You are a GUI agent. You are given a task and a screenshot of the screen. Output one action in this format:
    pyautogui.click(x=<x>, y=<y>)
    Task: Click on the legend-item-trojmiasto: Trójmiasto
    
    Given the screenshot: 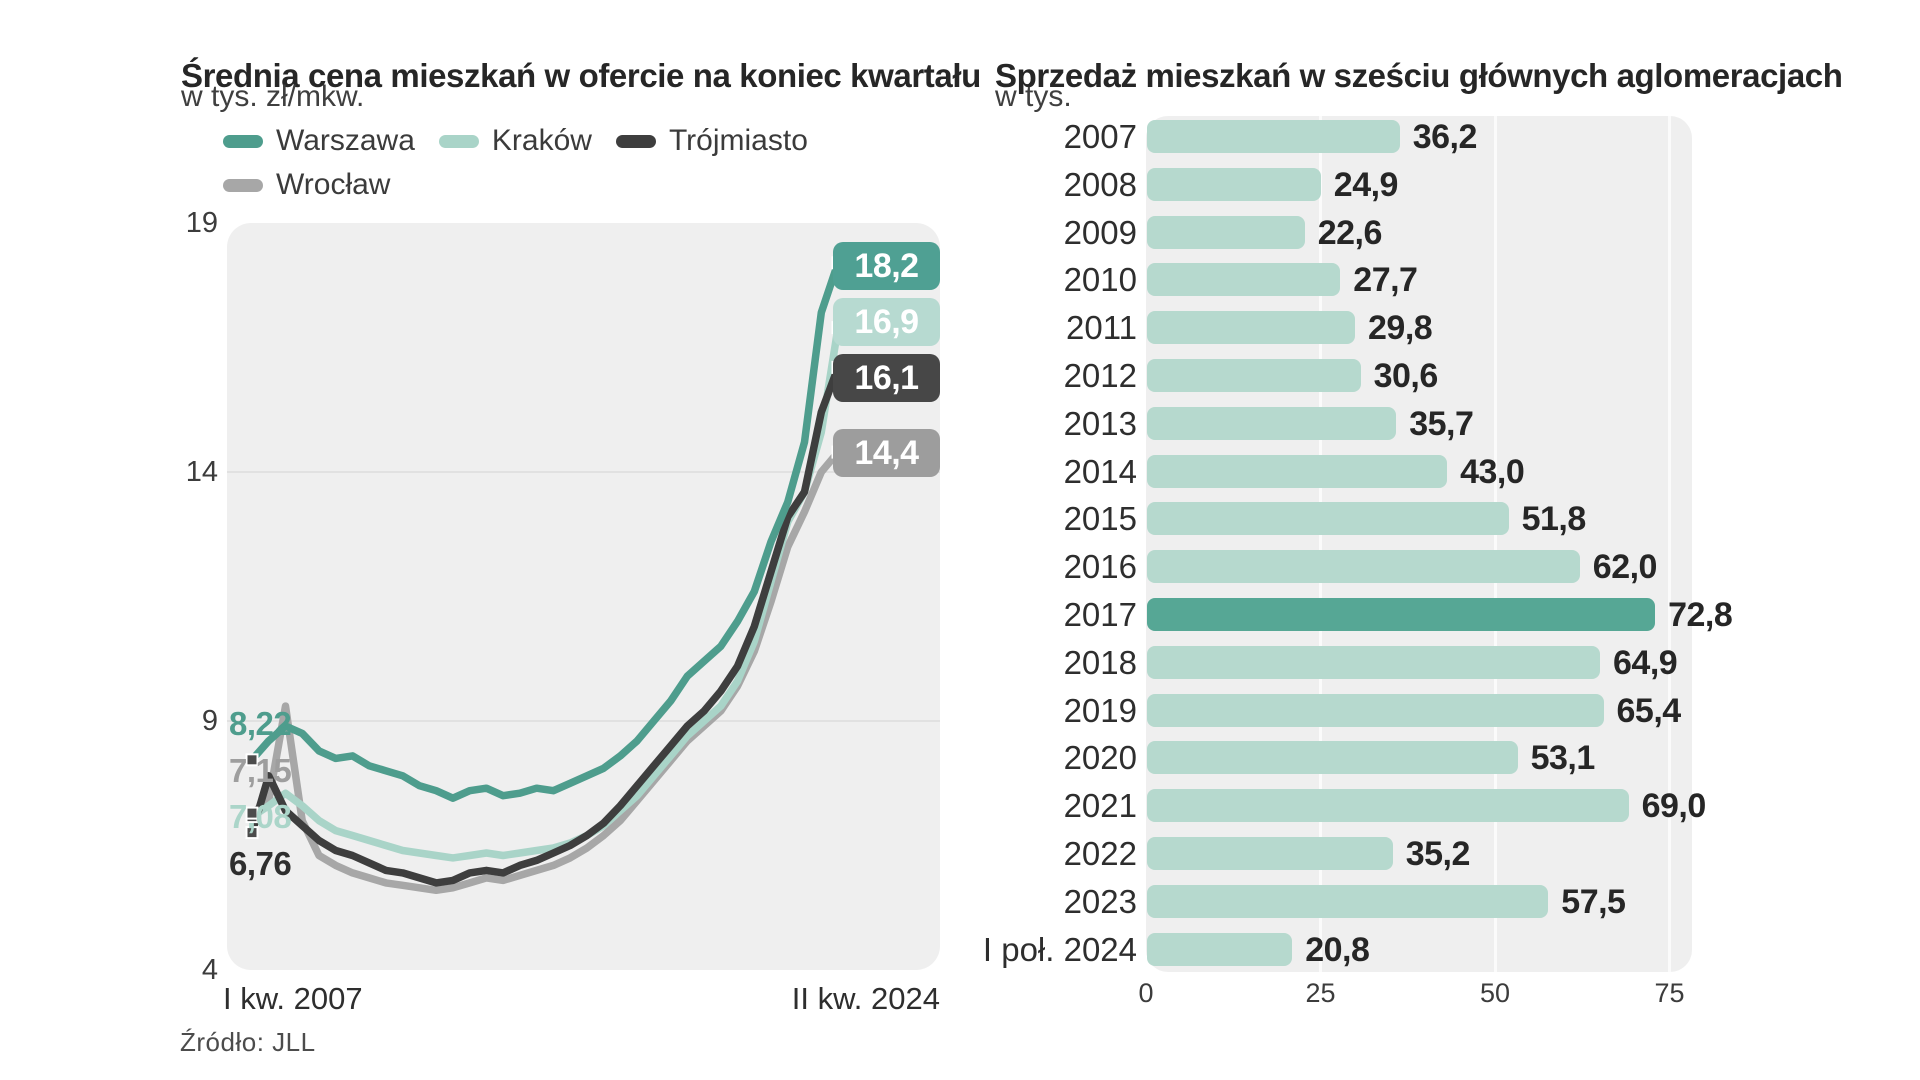 What is the action you would take?
    pyautogui.click(x=711, y=141)
    